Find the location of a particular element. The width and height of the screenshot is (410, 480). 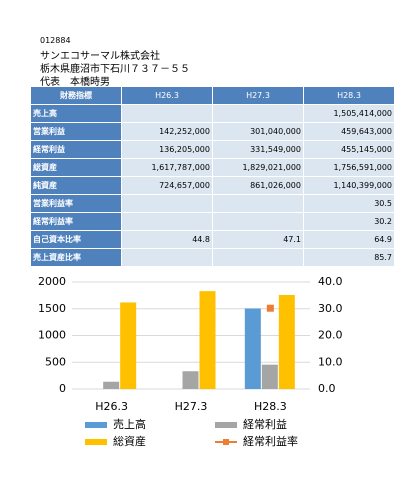

legend-label: 経常利益 is located at coordinates (265, 424).